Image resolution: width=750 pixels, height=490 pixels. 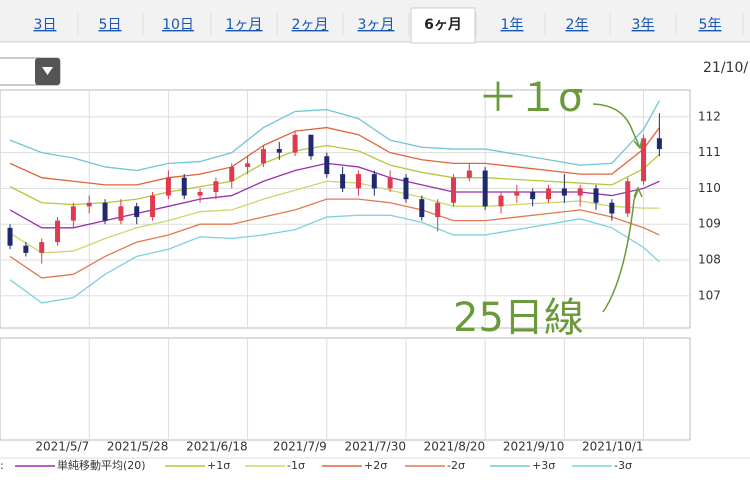 I want to click on y-tick-label: 107, so click(x=709, y=295).